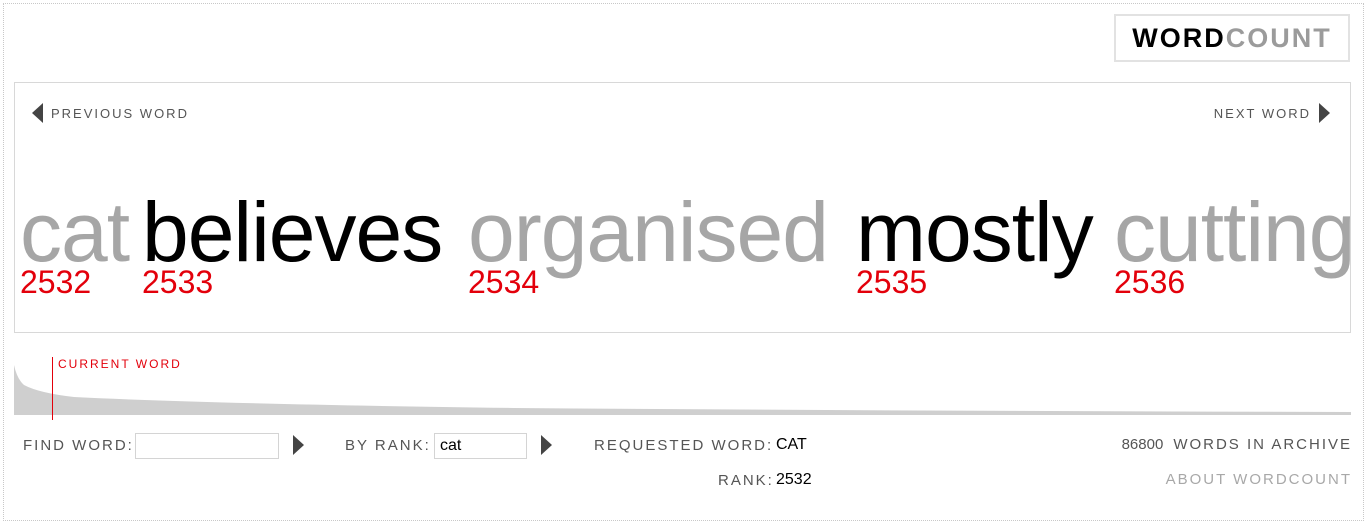  What do you see at coordinates (504, 282) in the screenshot?
I see `word-rank: 2534` at bounding box center [504, 282].